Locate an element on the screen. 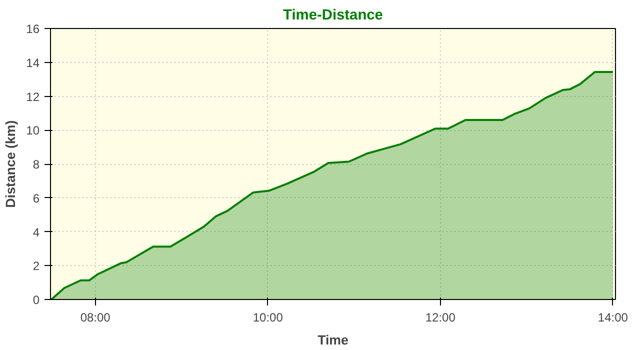 This screenshot has height=350, width=640. chart-title: Time-Distance is located at coordinates (333, 16).